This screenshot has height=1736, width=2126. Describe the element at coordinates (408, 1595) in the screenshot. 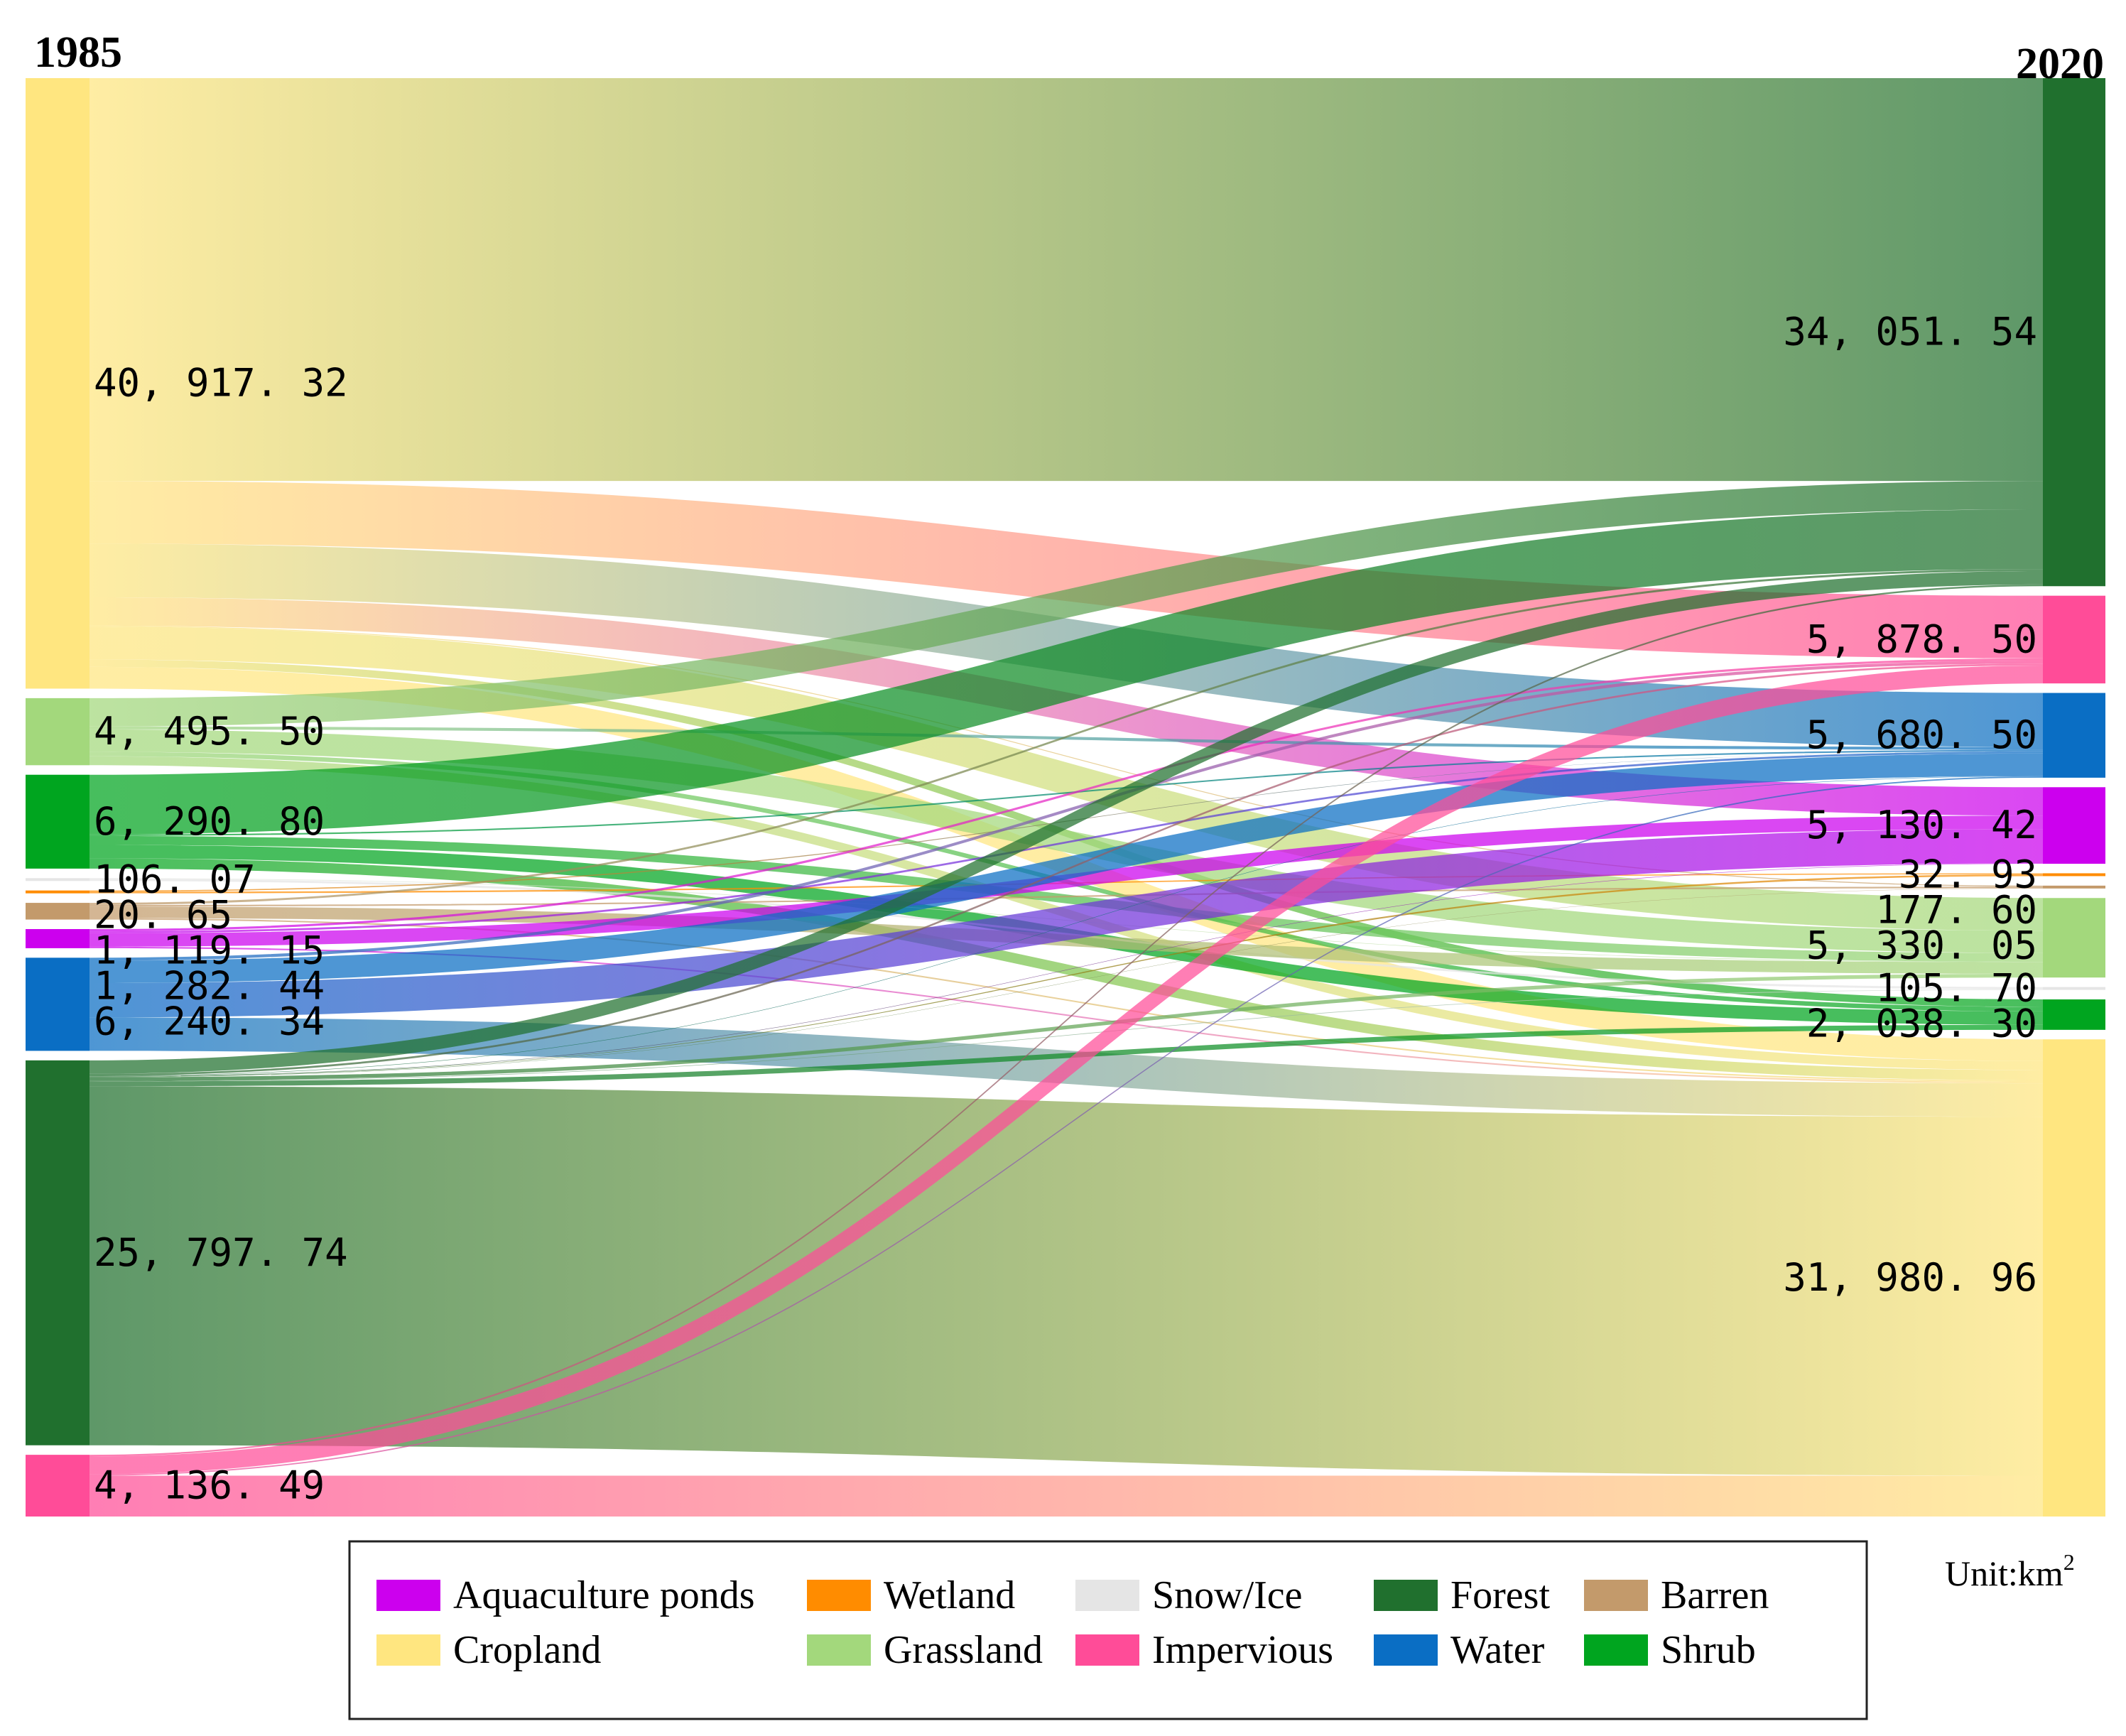

I see `legend-swatch-aquaculture-ponds` at that location.